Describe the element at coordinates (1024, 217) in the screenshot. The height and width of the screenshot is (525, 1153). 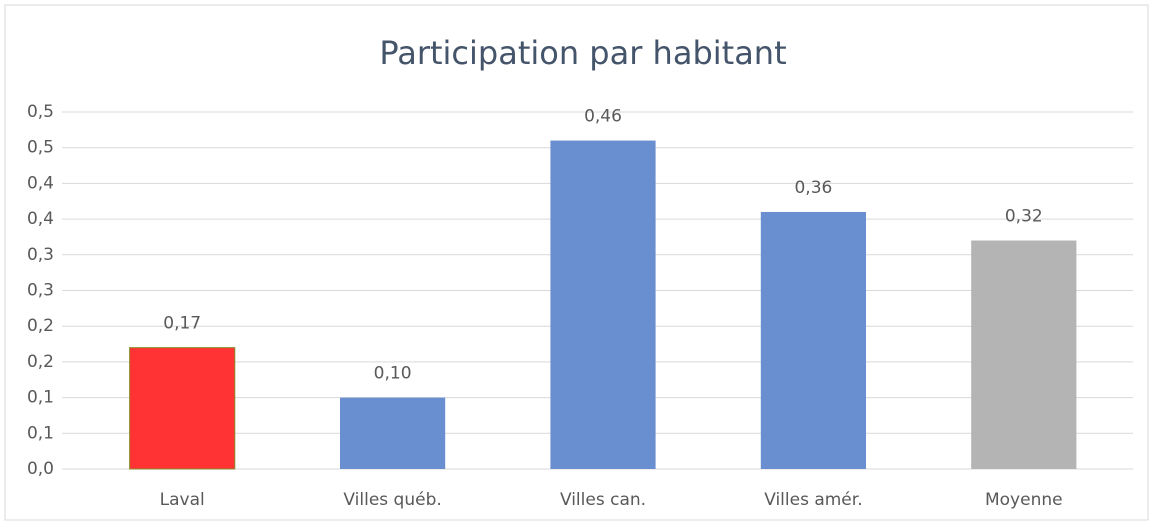
I see `data-label: 0,32` at that location.